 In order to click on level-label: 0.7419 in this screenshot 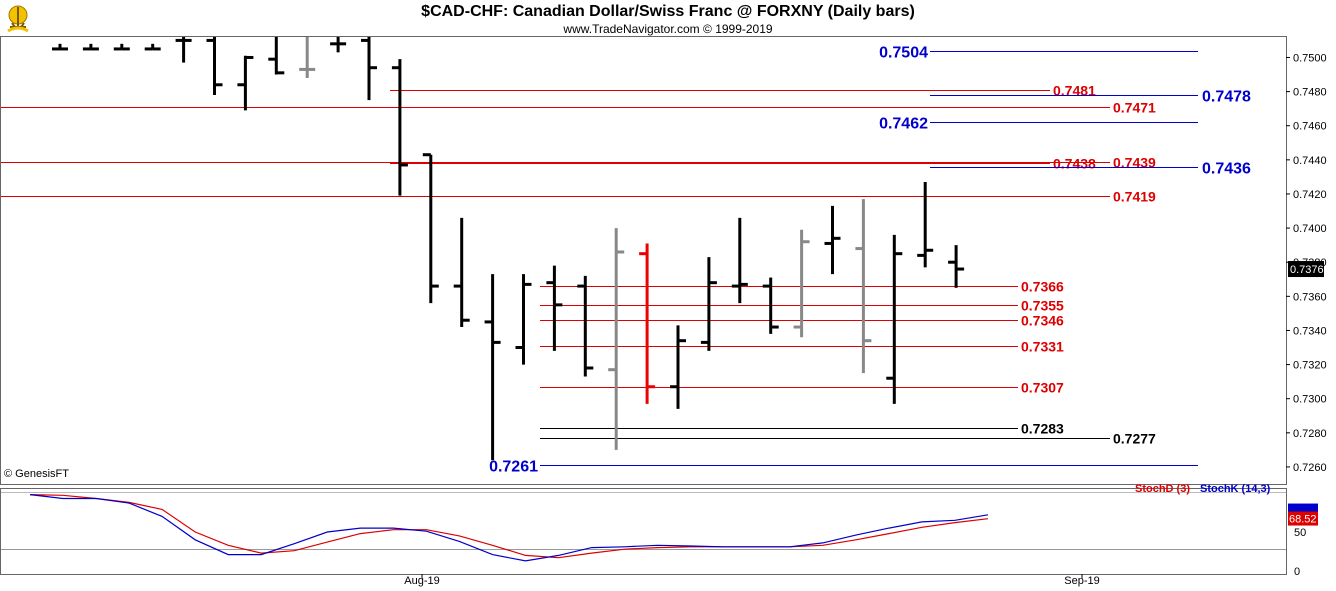, I will do `click(1134, 197)`.